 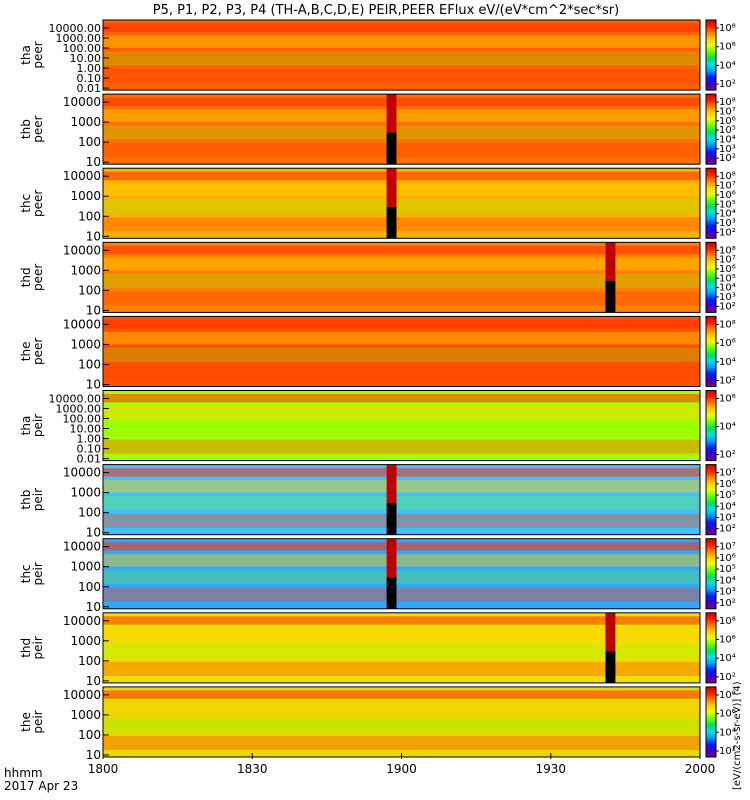 What do you see at coordinates (41, 786) in the screenshot?
I see `x-axis-label-date: 2017 Apr 23` at bounding box center [41, 786].